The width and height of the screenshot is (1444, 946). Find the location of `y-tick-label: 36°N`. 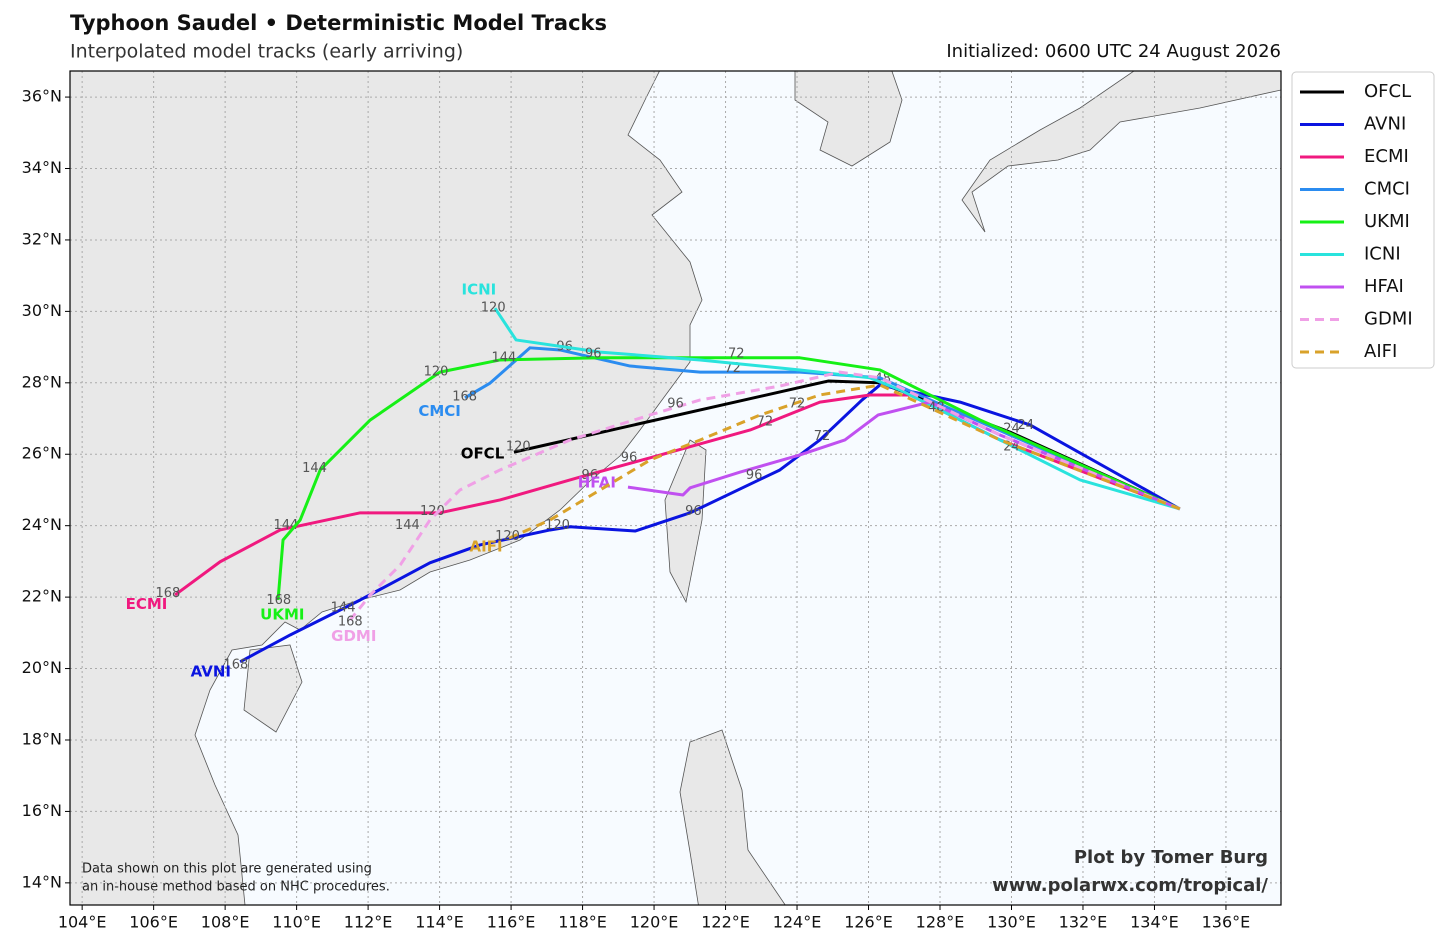

y-tick-label: 36°N is located at coordinates (42, 96).